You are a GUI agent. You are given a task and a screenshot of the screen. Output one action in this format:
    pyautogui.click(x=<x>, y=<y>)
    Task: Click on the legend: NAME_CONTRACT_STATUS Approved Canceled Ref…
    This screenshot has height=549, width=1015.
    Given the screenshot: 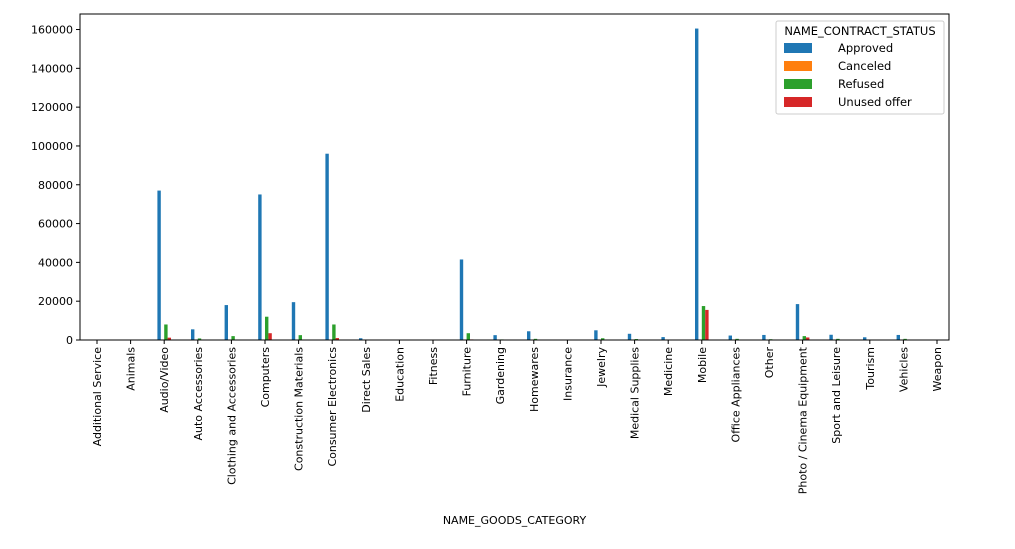 What is the action you would take?
    pyautogui.click(x=860, y=67)
    